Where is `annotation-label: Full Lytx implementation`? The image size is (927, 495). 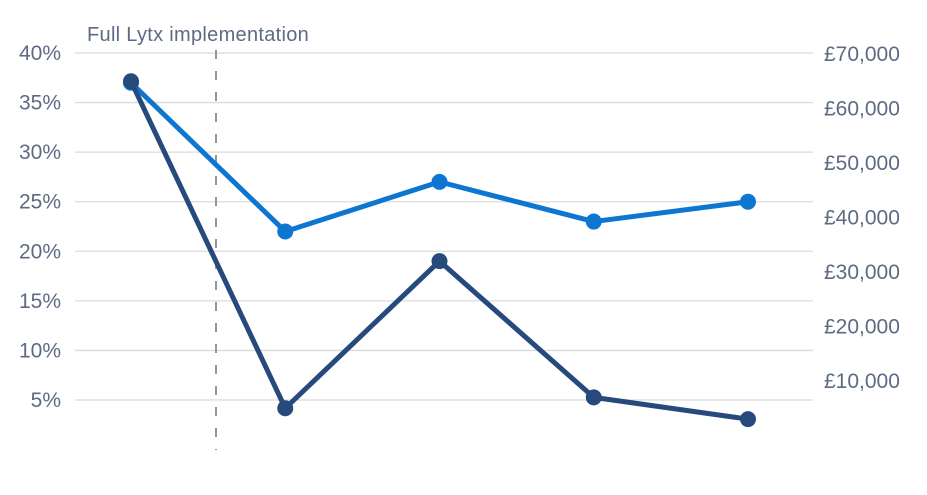
annotation-label: Full Lytx implementation is located at coordinates (198, 35).